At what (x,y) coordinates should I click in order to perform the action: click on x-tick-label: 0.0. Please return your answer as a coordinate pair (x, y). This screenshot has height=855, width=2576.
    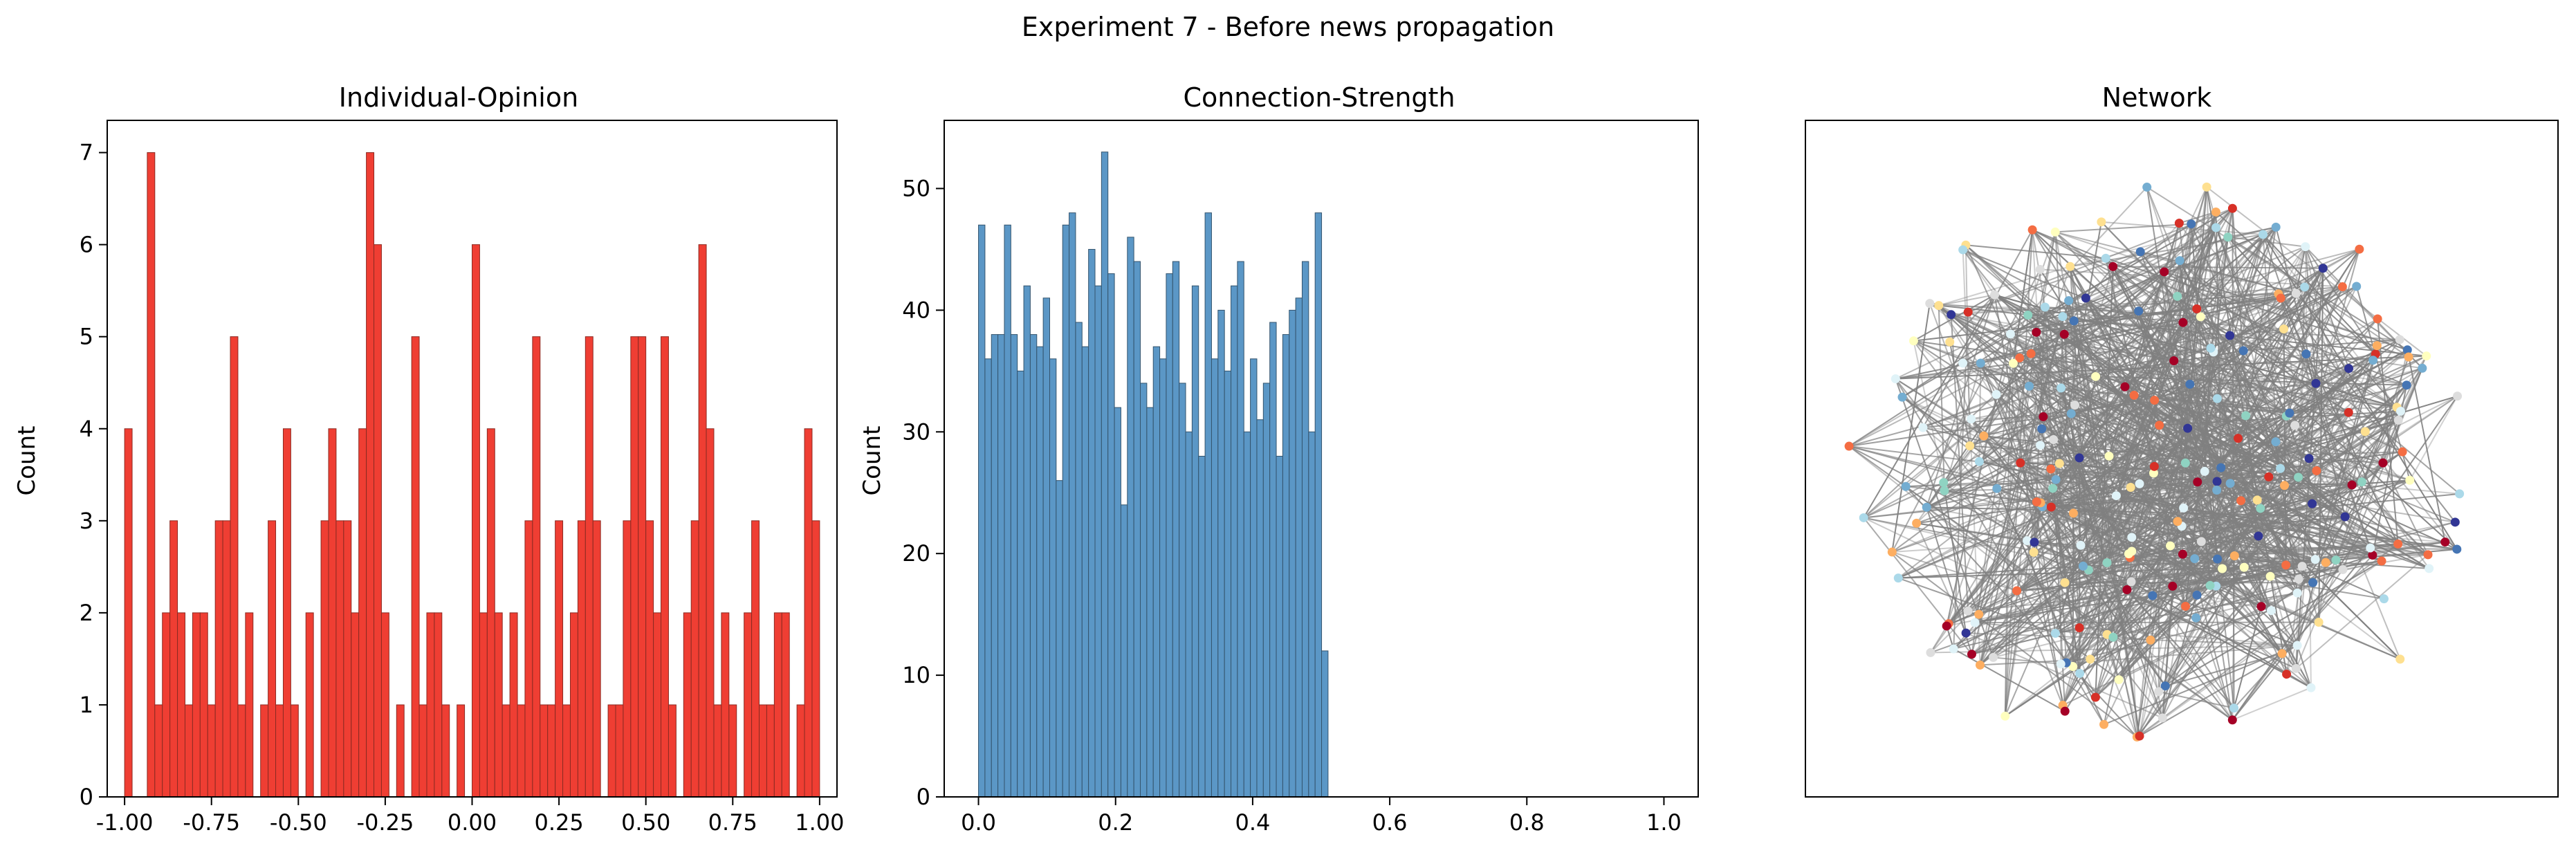
    Looking at the image, I should click on (978, 822).